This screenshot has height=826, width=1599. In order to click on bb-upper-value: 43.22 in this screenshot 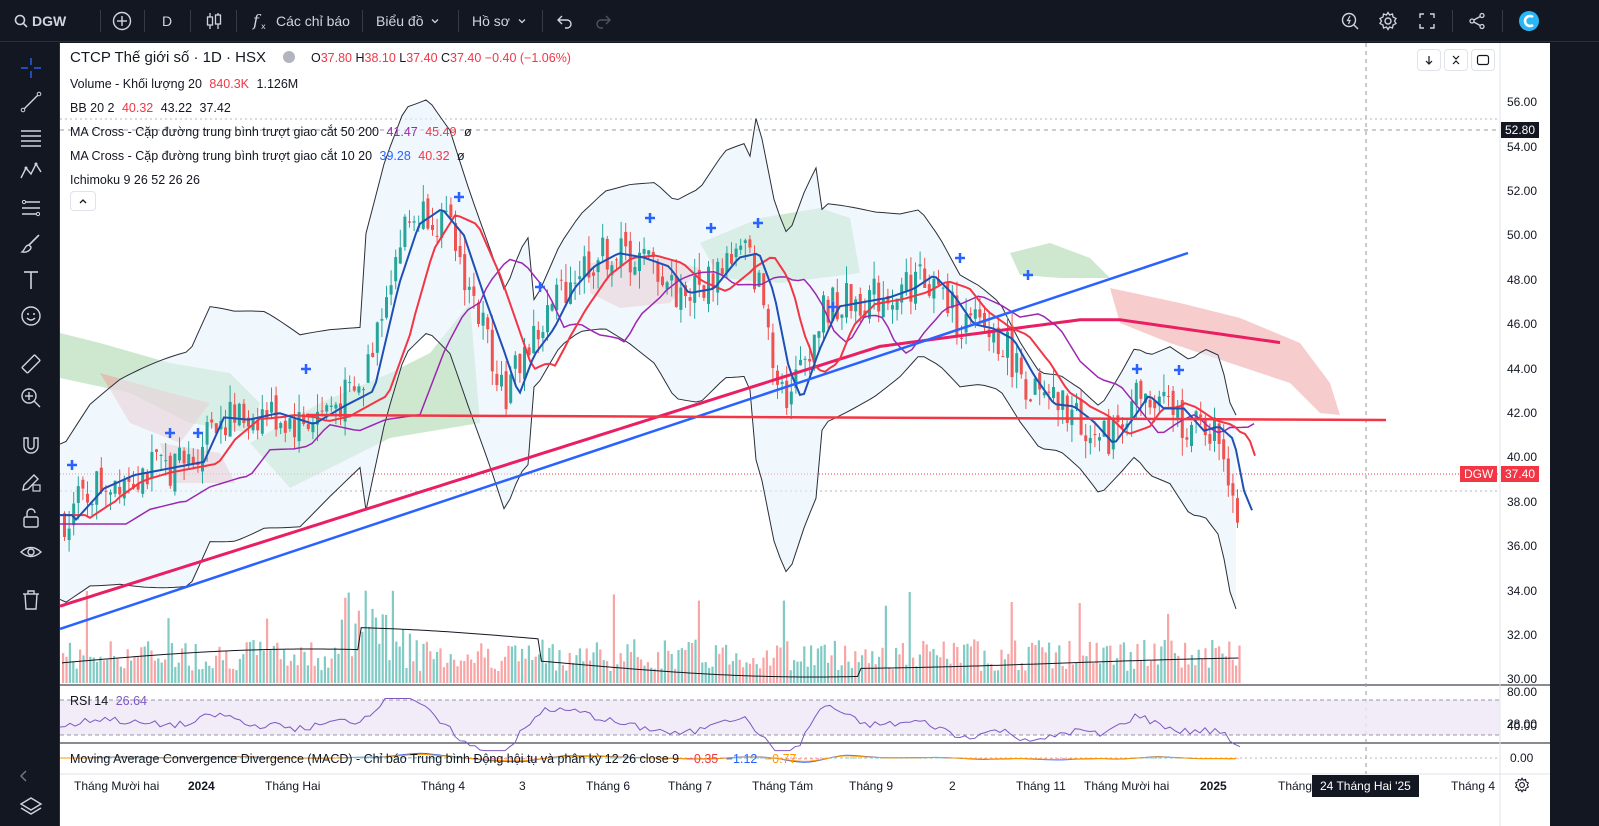, I will do `click(176, 108)`.